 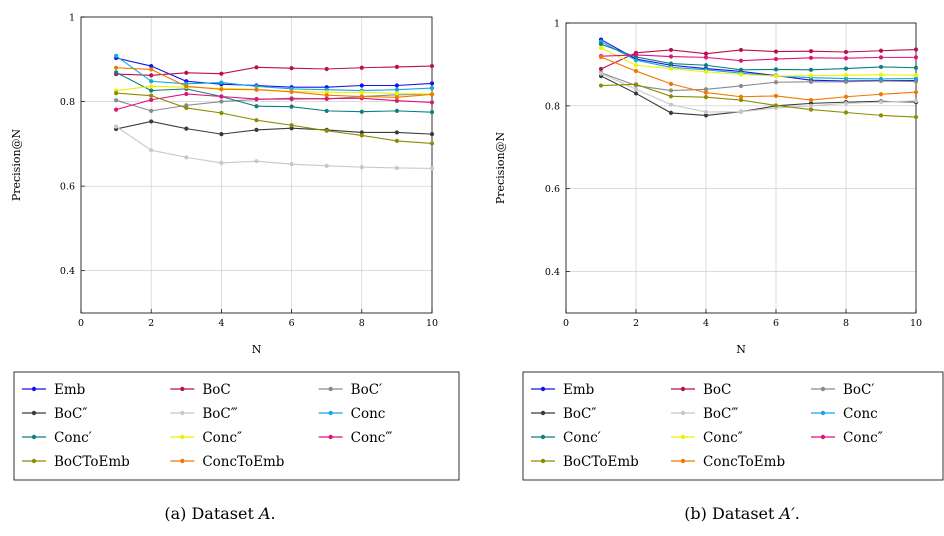 What do you see at coordinates (557, 24) in the screenshot?
I see `y-tick-label: 1` at bounding box center [557, 24].